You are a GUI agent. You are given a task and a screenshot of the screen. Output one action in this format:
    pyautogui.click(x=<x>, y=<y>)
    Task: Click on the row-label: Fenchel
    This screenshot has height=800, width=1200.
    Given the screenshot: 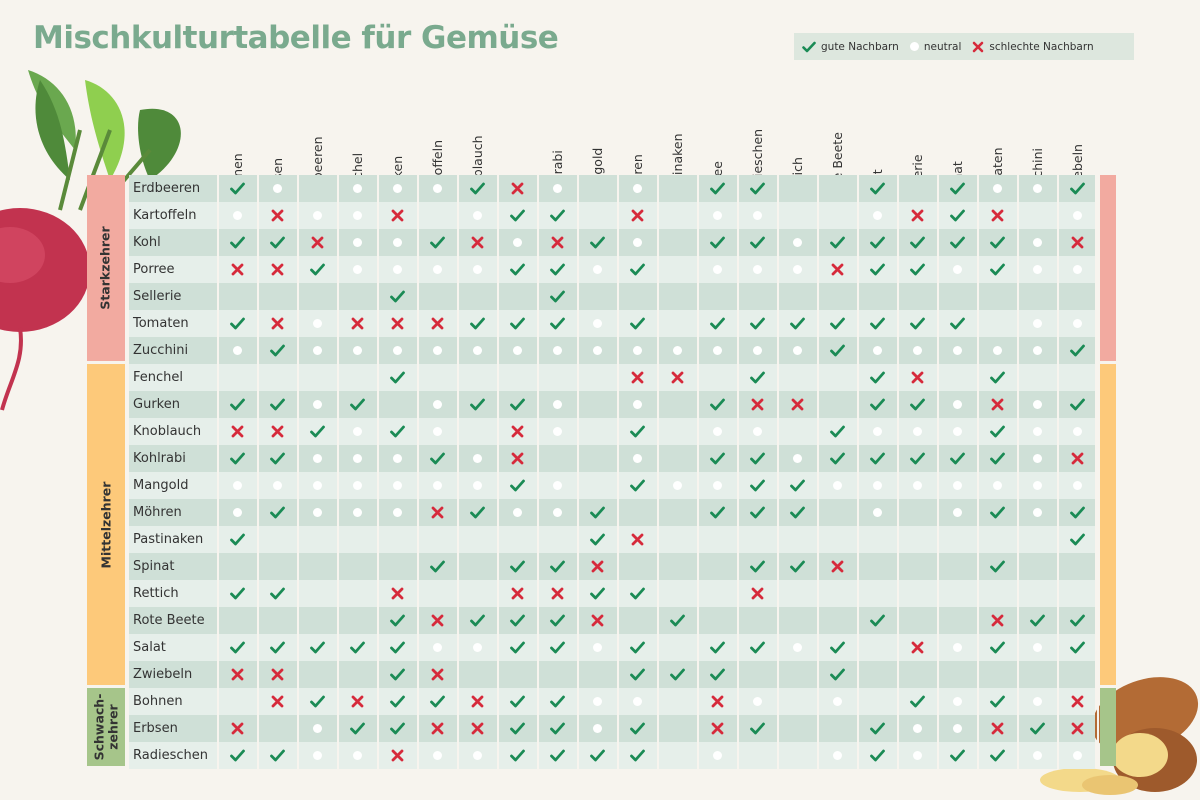 What is the action you would take?
    pyautogui.click(x=158, y=377)
    